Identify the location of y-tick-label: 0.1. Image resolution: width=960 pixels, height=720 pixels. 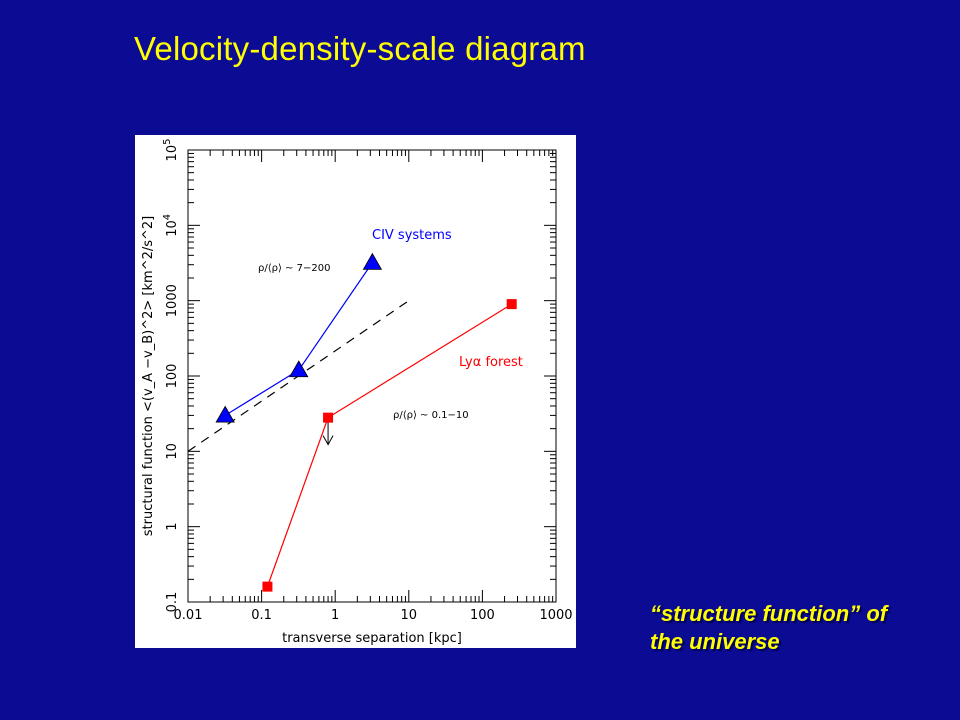
(172, 602).